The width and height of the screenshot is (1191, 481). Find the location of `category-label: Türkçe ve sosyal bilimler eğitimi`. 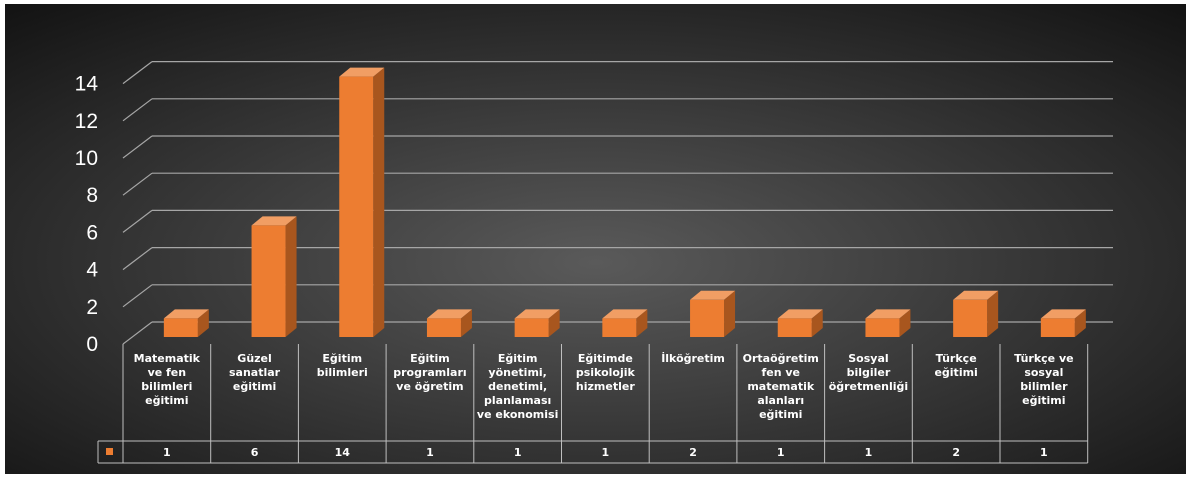

category-label: Türkçe ve sosyal bilimler eğitimi is located at coordinates (1043, 379).